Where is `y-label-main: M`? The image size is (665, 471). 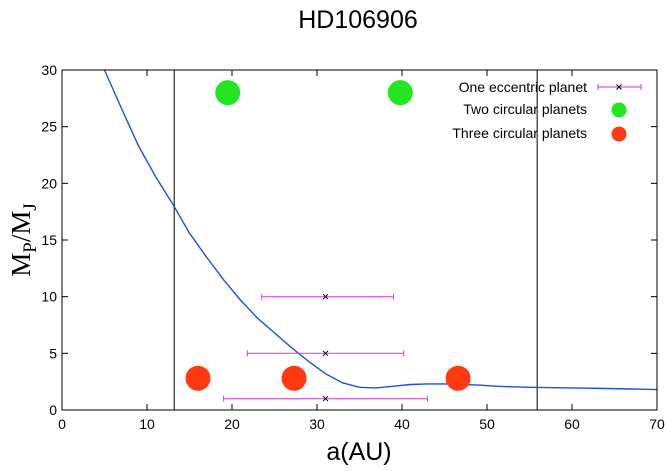
y-label-main: M is located at coordinates (21, 265).